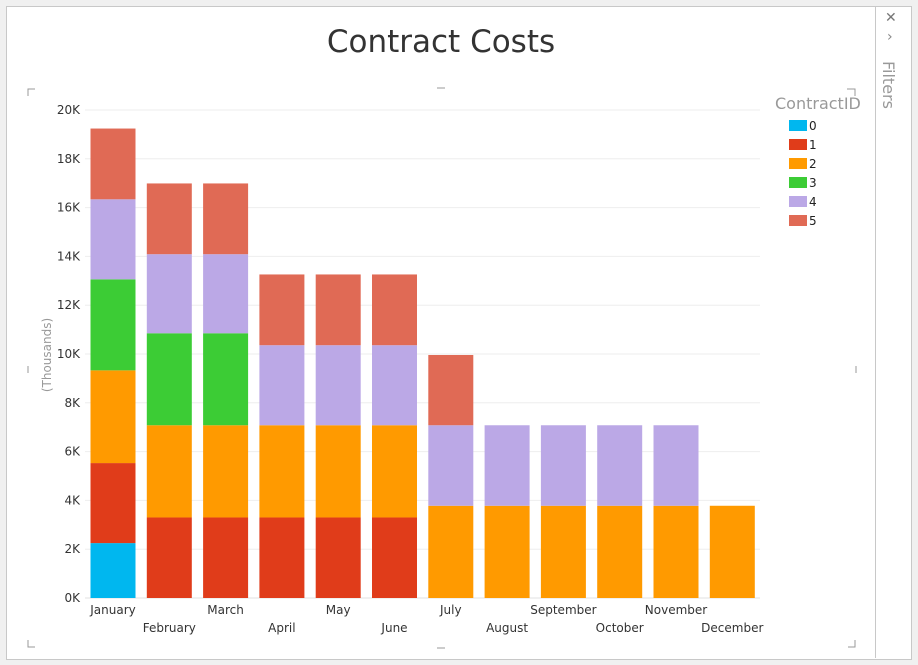  Describe the element at coordinates (72, 452) in the screenshot. I see `y-tick-label: 6K` at that location.